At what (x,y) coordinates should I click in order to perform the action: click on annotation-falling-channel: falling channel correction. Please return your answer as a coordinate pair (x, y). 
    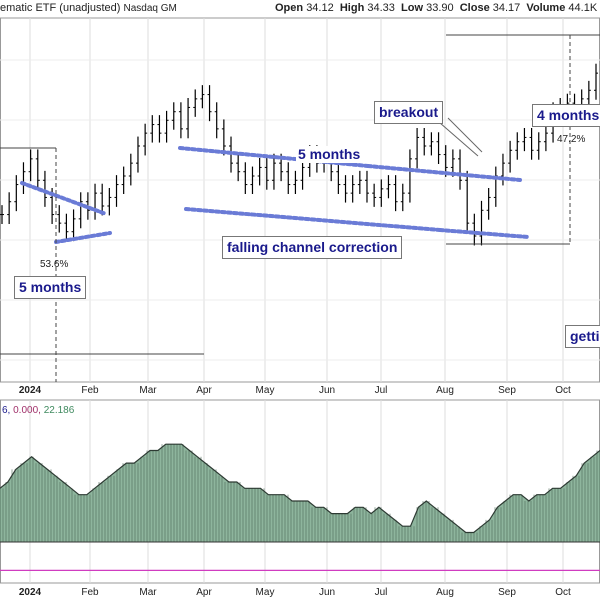
    Looking at the image, I should click on (312, 247).